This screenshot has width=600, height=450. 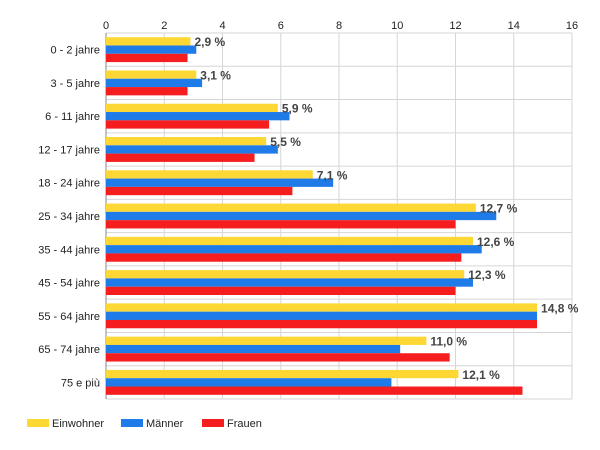 I want to click on legend-label-einwohner: Einwohner, so click(x=78, y=424).